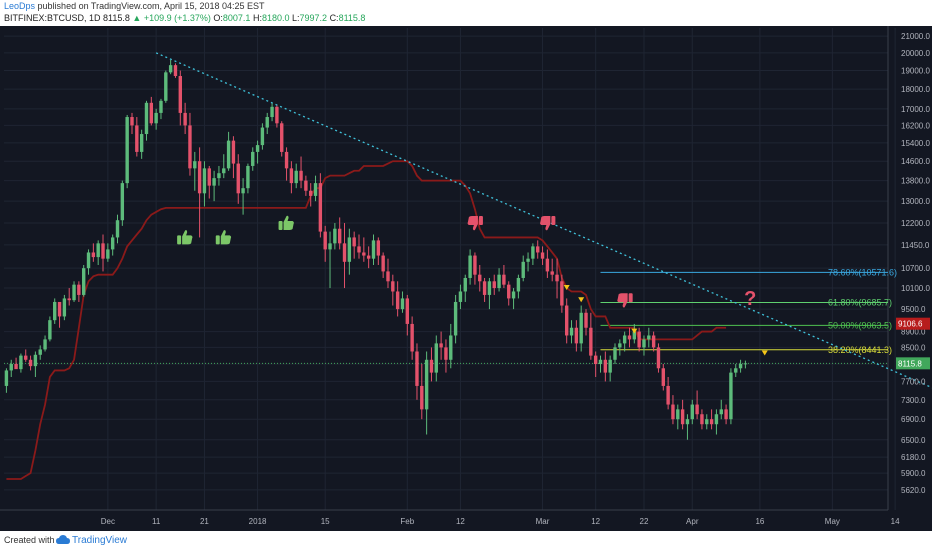  What do you see at coordinates (910, 324) in the screenshot?
I see `baseline-price-tag: 9106.6` at bounding box center [910, 324].